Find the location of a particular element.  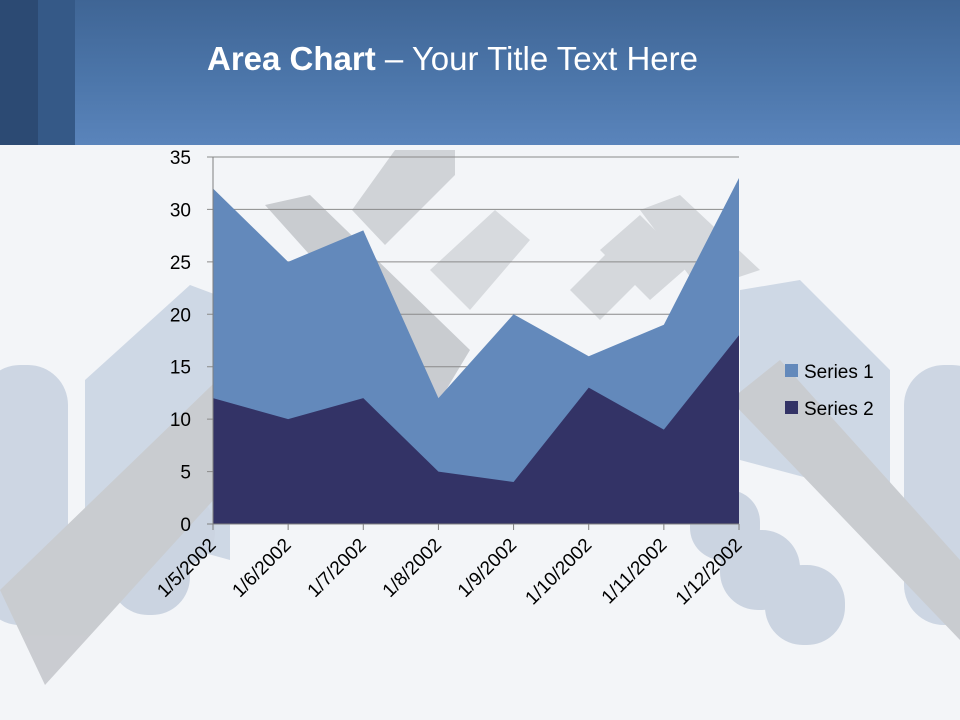

slide-title-bold: Area Chart is located at coordinates (291, 58).